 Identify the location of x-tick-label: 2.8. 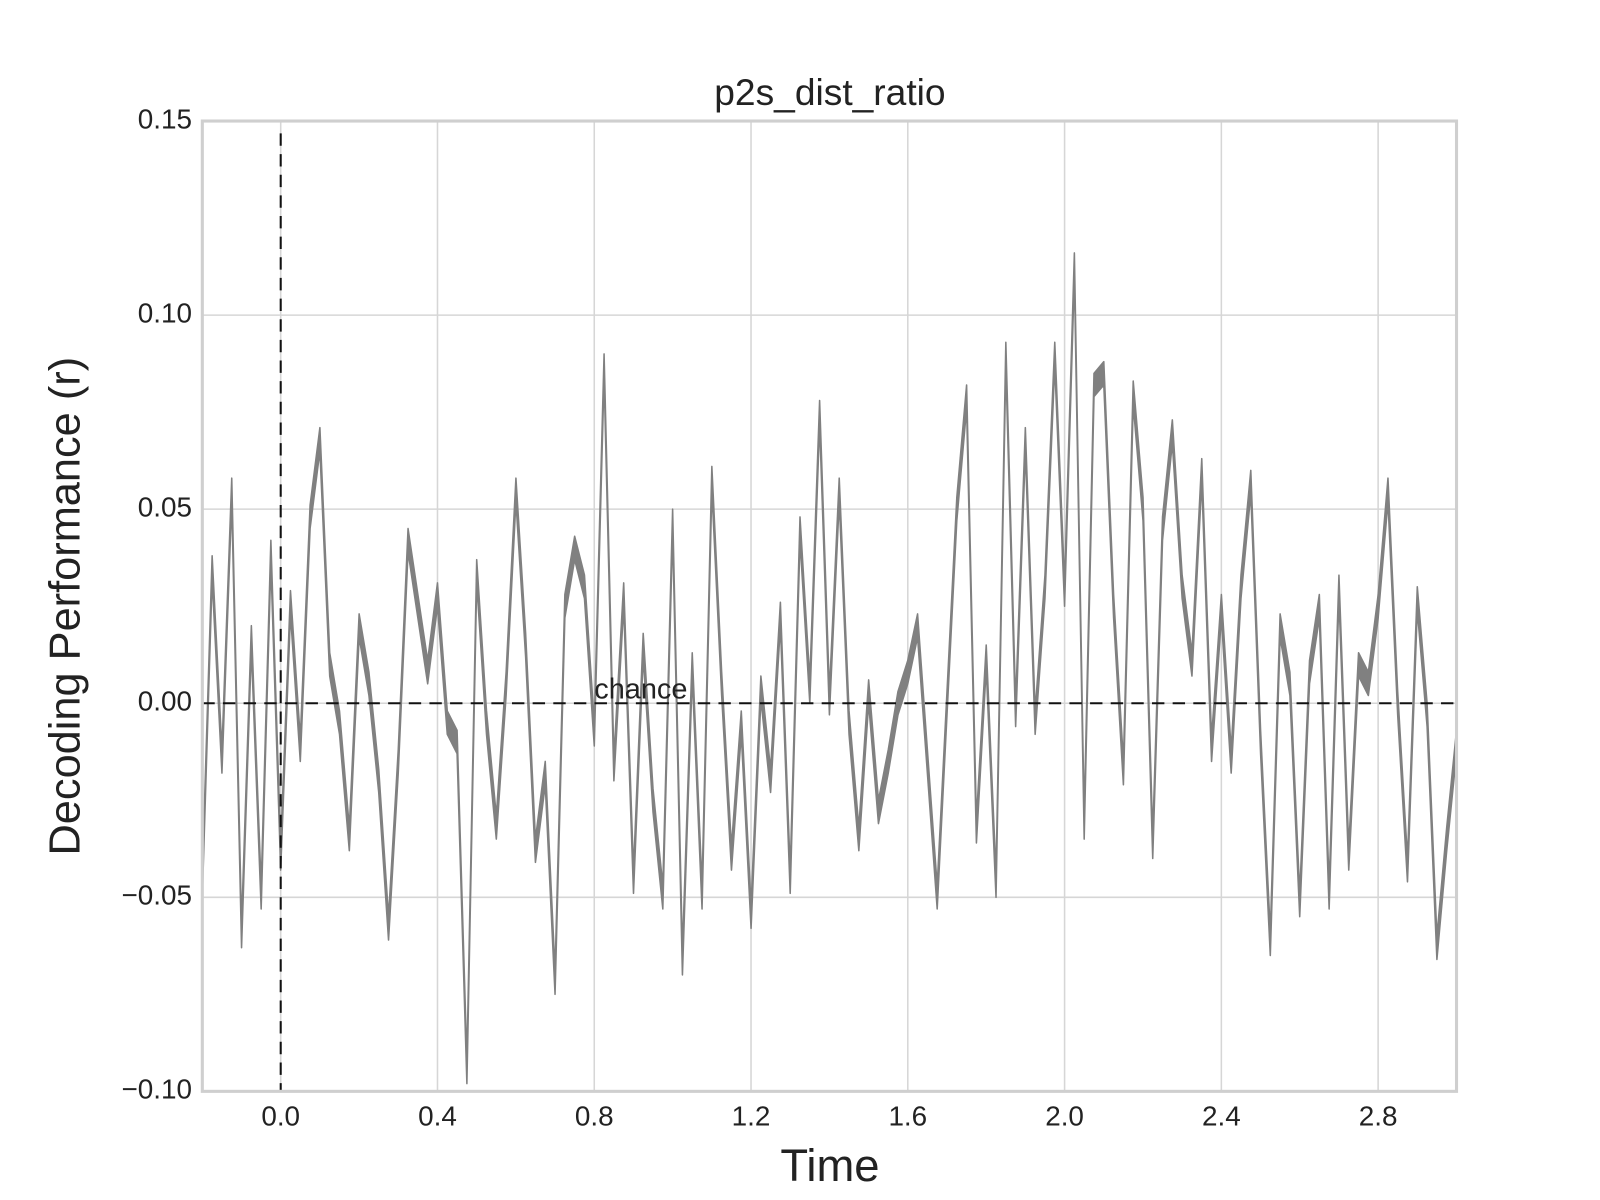
(1378, 1116).